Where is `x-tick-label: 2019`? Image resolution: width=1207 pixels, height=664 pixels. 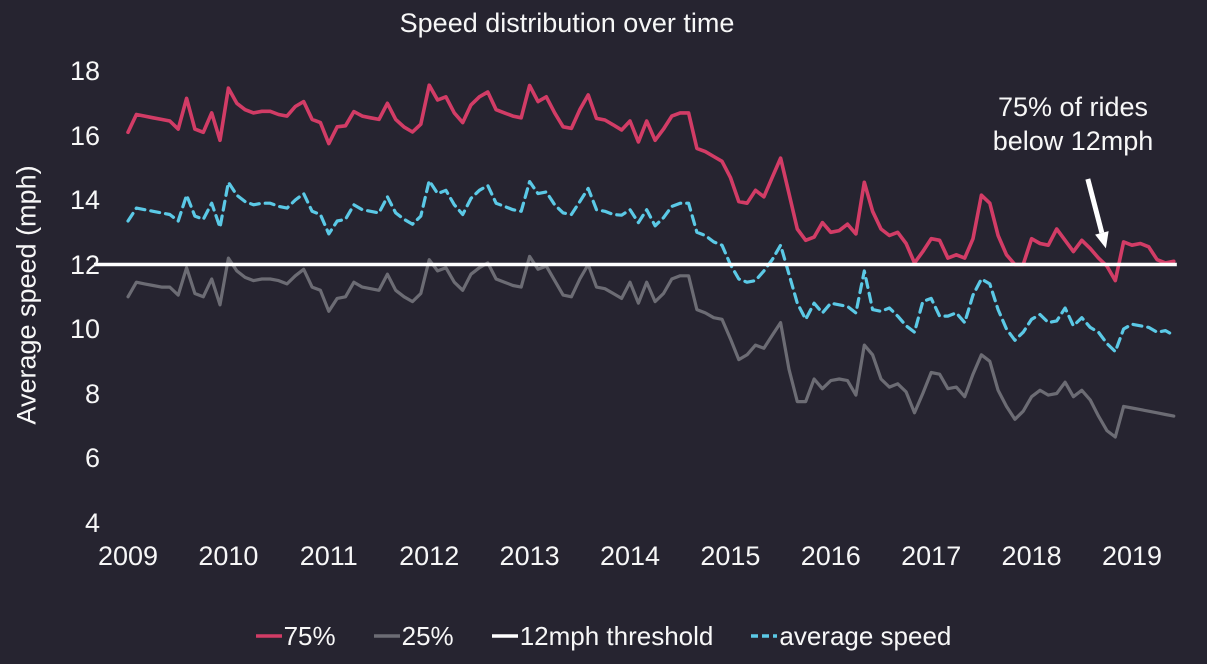 x-tick-label: 2019 is located at coordinates (1132, 556).